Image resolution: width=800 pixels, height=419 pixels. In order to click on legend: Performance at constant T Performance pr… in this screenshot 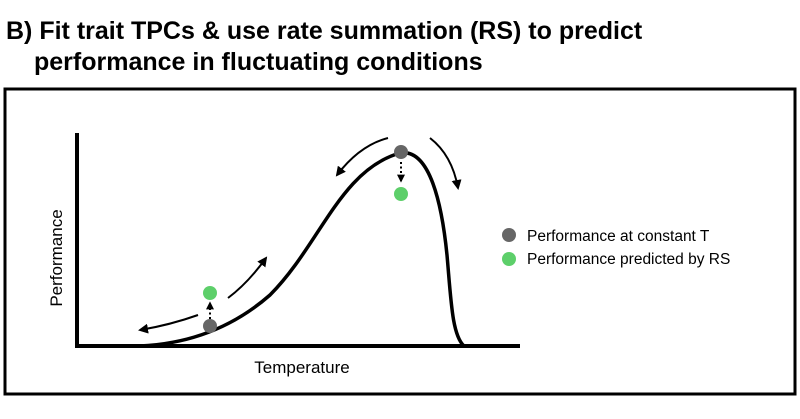, I will do `click(616, 248)`.